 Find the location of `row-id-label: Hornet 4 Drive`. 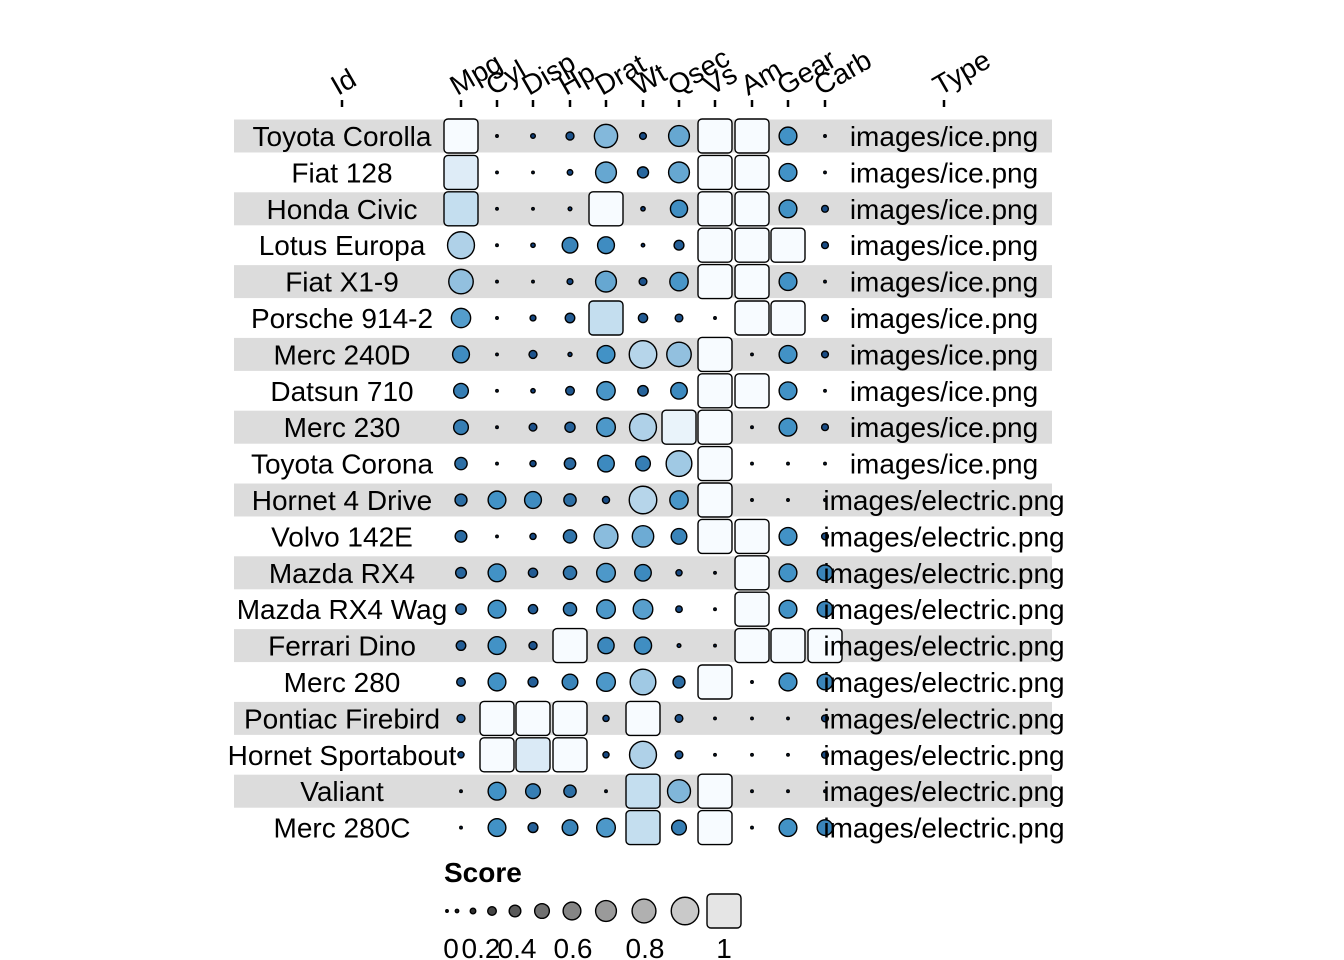

row-id-label: Hornet 4 Drive is located at coordinates (342, 500).